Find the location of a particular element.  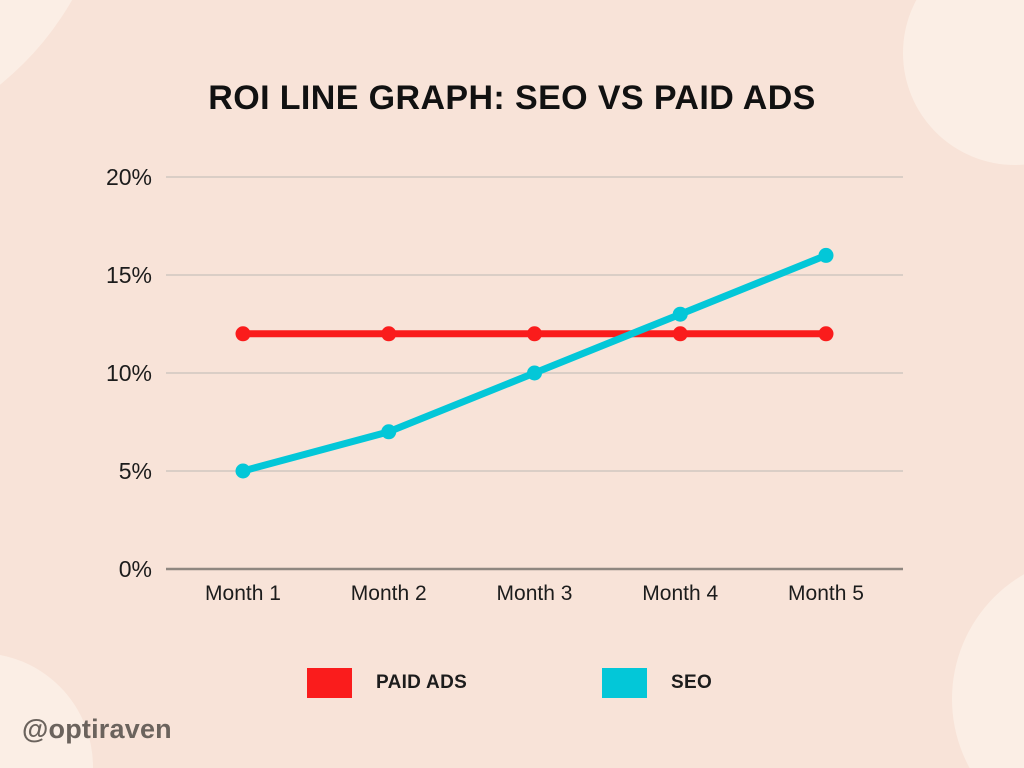

x-tick-label: Month 4 is located at coordinates (680, 593).